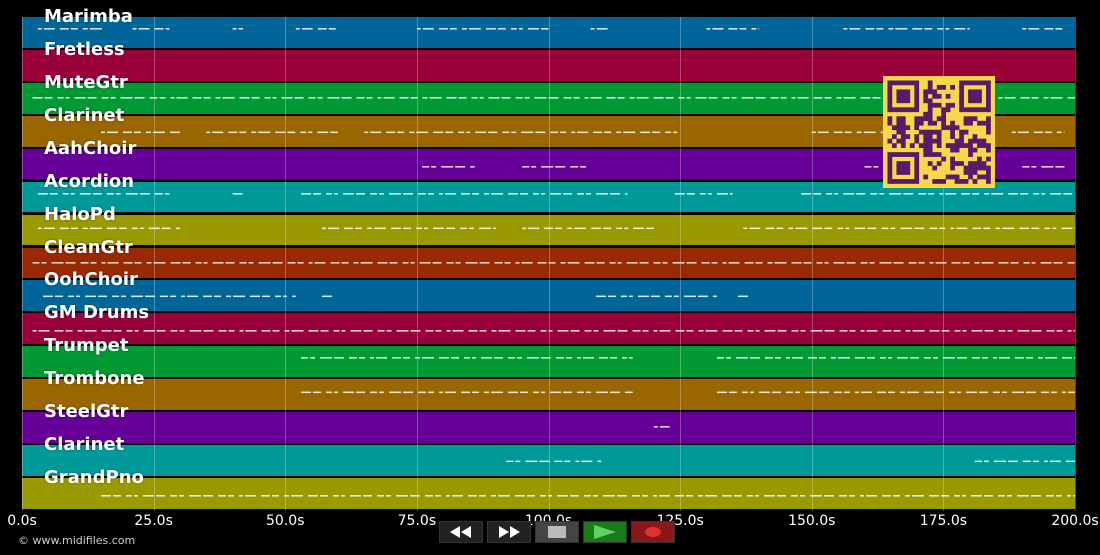  What do you see at coordinates (943, 521) in the screenshot?
I see `time-tick-label: 175.0s` at bounding box center [943, 521].